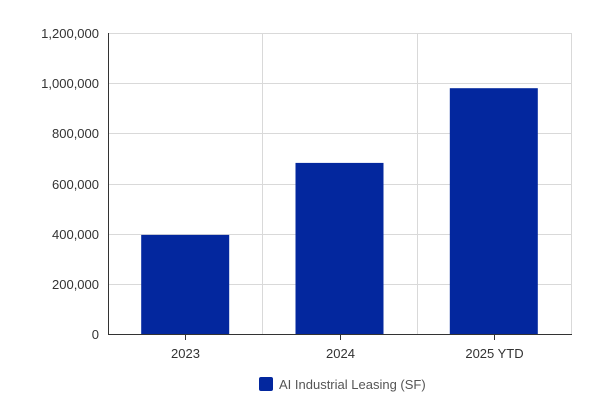  I want to click on y-tick-label: 400,000, so click(75, 234).